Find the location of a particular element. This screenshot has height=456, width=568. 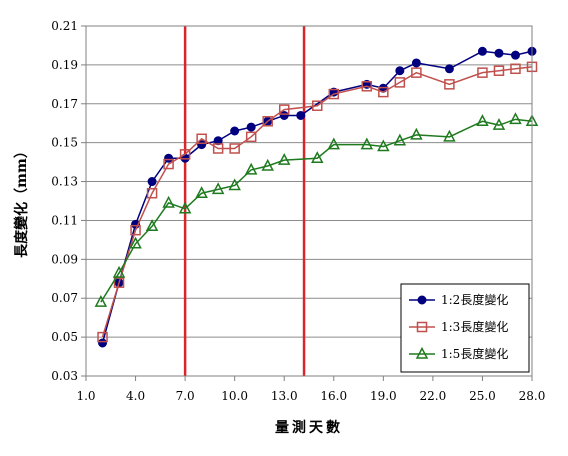

x-tick-label: 25.0 is located at coordinates (482, 396).